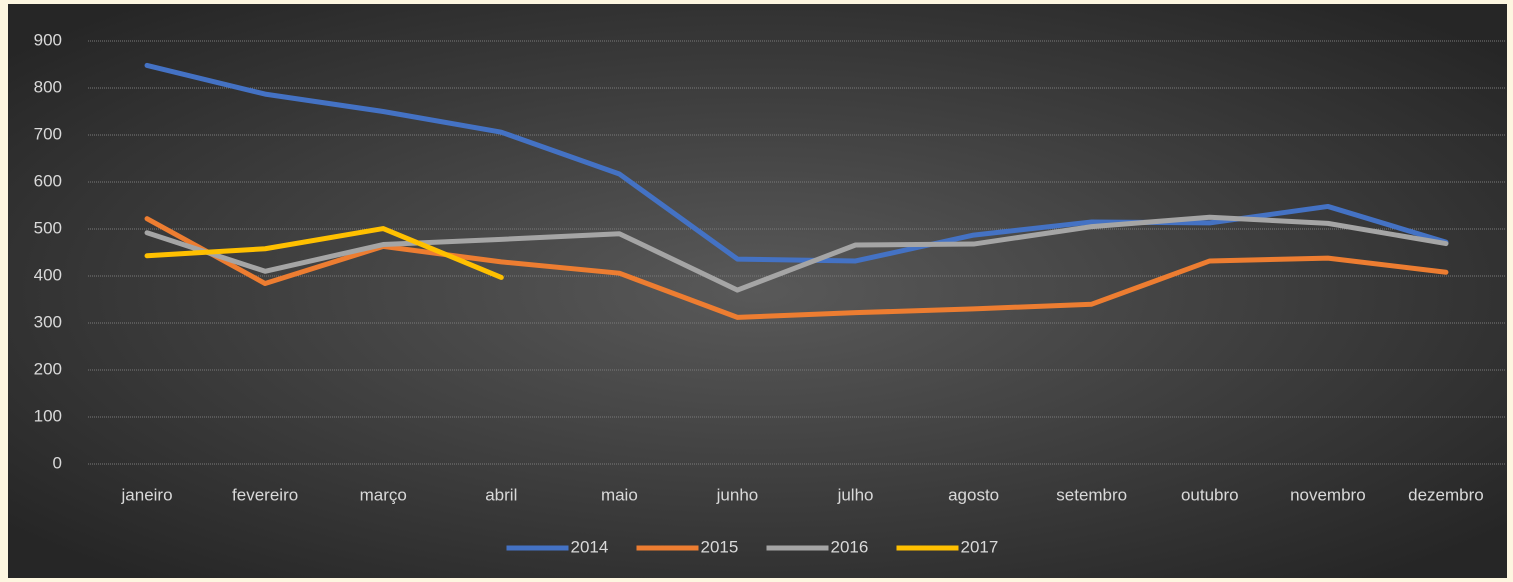 This screenshot has height=582, width=1513. What do you see at coordinates (973, 494) in the screenshot?
I see `x-tick-label: agosto` at bounding box center [973, 494].